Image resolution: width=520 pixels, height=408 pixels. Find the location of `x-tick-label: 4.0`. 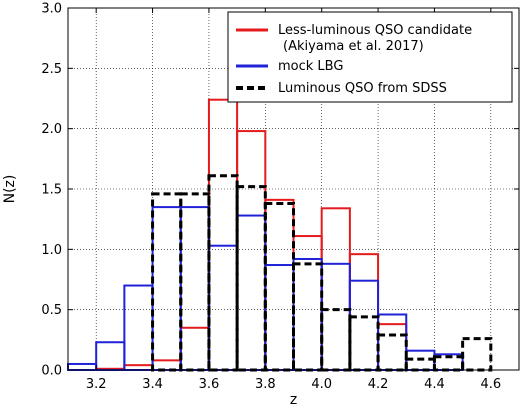

x-tick-label: 4.0 is located at coordinates (321, 384).